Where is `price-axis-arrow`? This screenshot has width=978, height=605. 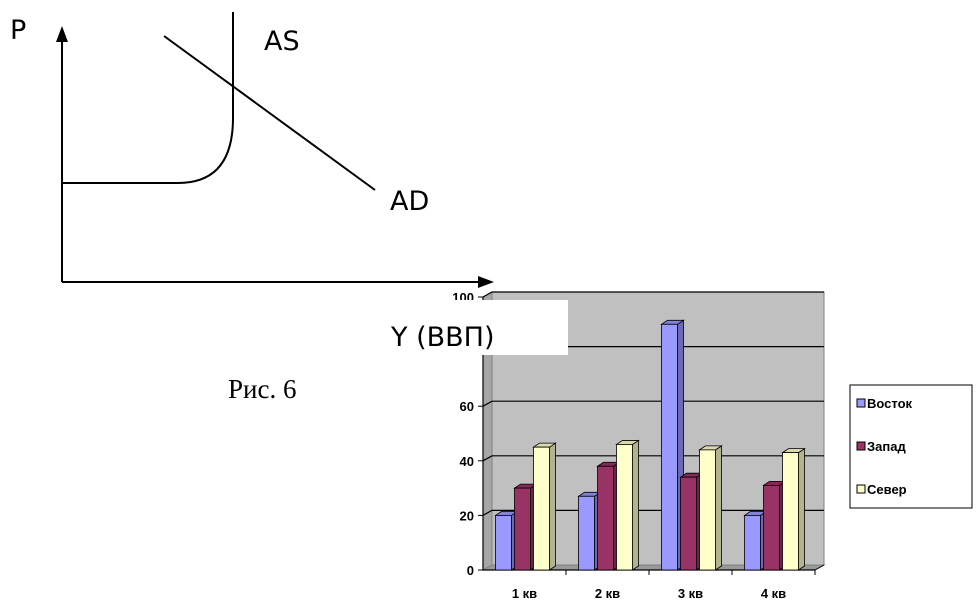 price-axis-arrow is located at coordinates (62, 34).